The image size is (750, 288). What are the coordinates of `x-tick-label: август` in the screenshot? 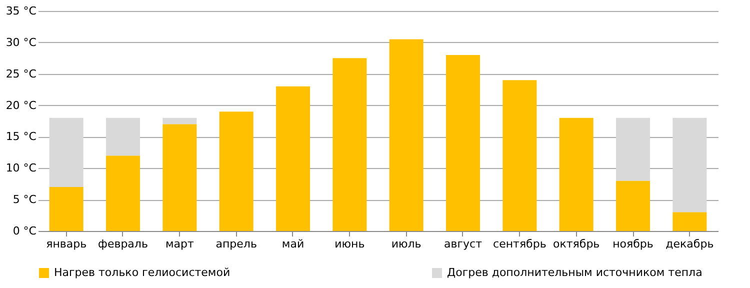 It's located at (463, 244).